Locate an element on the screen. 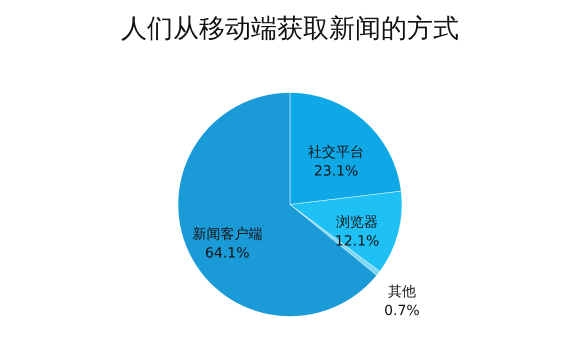 This screenshot has width=580, height=347. chart-title: 人们从移动端获取新闻的方式 is located at coordinates (290, 29).